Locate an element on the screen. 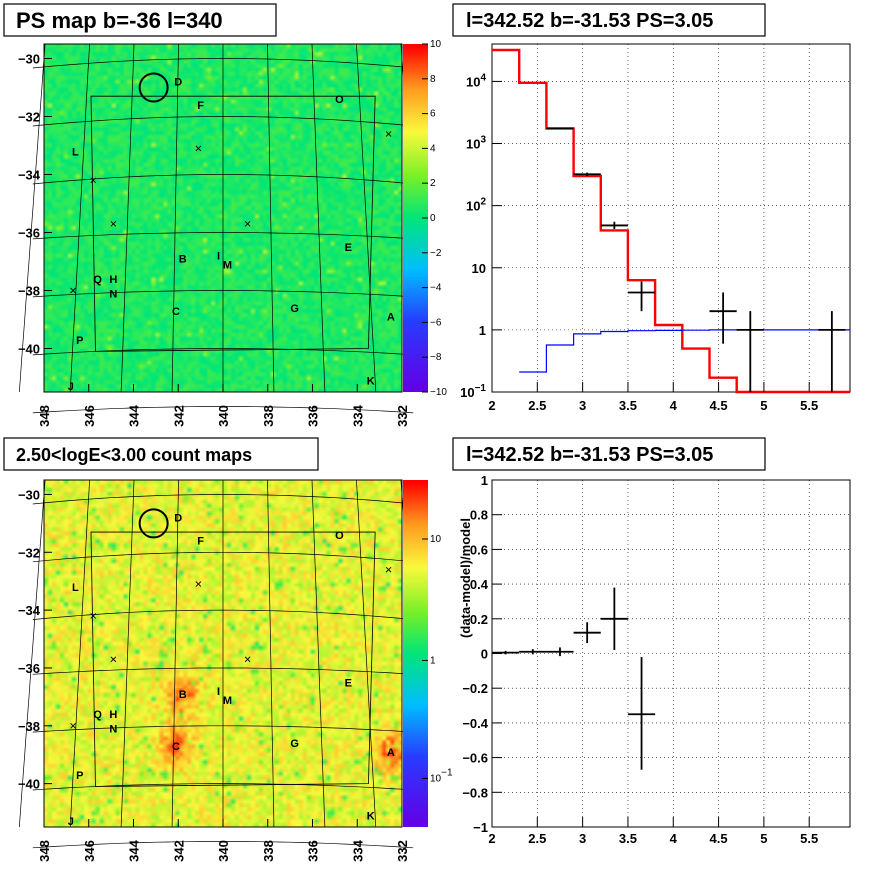 The width and height of the screenshot is (896, 877). count-map-sources: D F O L E B IM Q HN C G A P K J is located at coordinates (231, 668).